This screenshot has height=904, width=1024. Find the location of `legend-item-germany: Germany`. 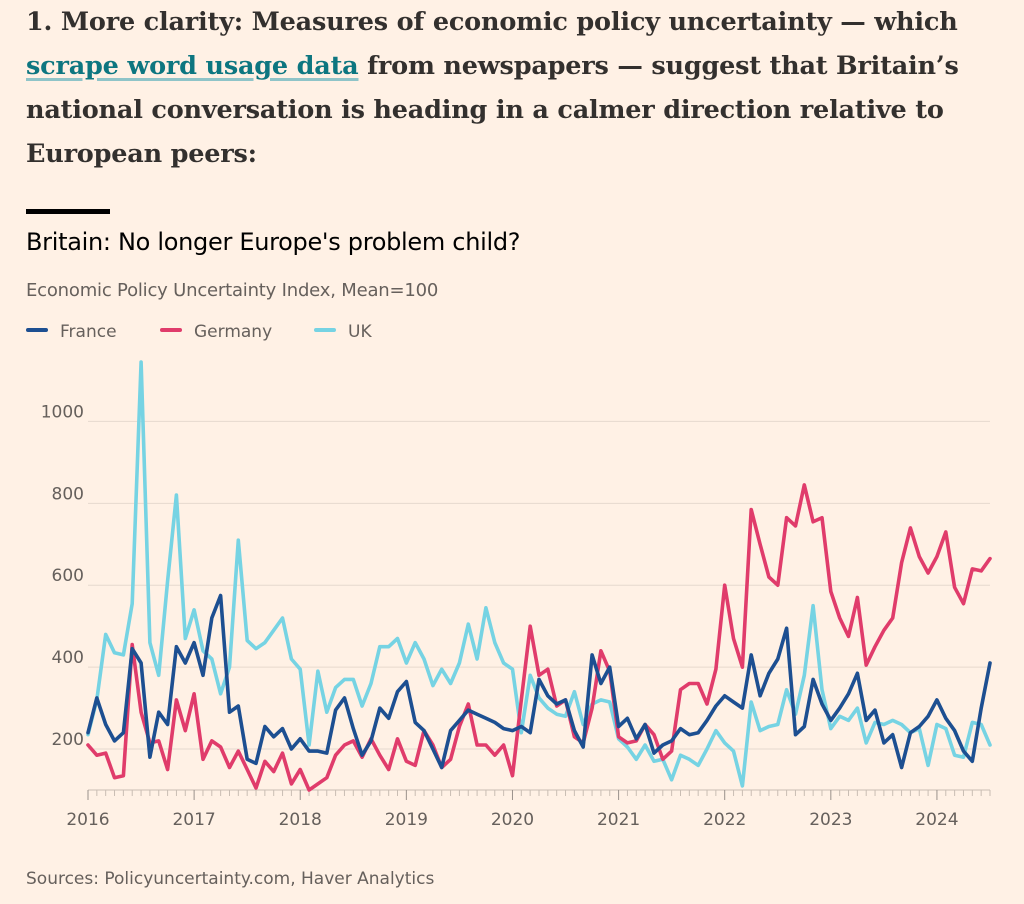

legend-item-germany: Germany is located at coordinates (216, 332).